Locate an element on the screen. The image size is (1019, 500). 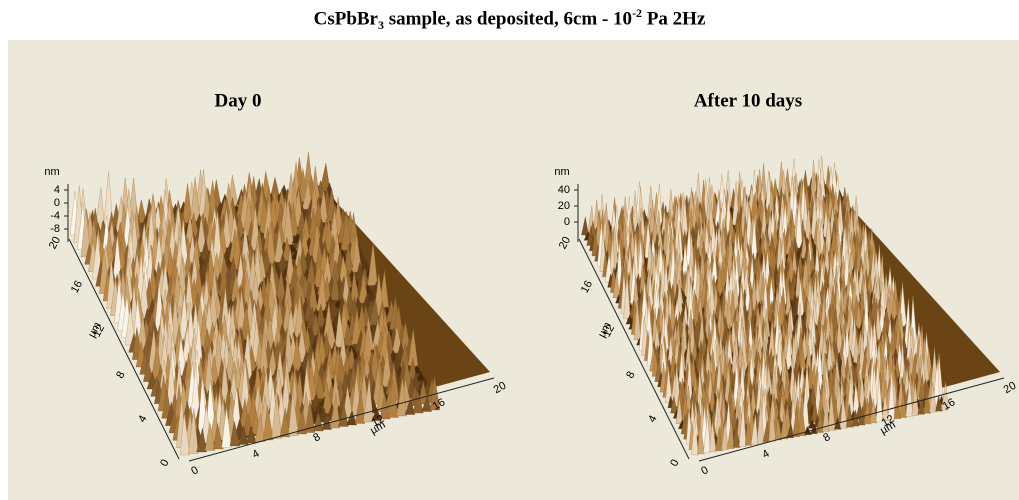
y-tick-label: 20 is located at coordinates (565, 243).